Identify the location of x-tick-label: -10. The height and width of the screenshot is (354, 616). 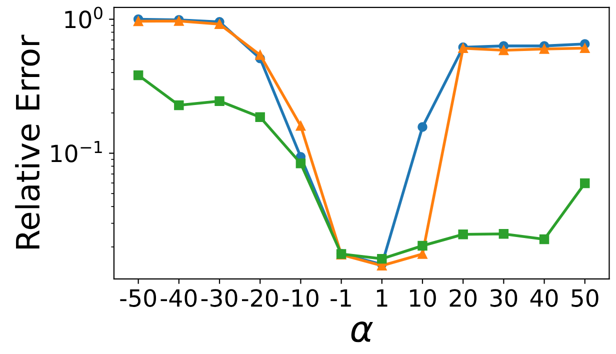
(300, 298).